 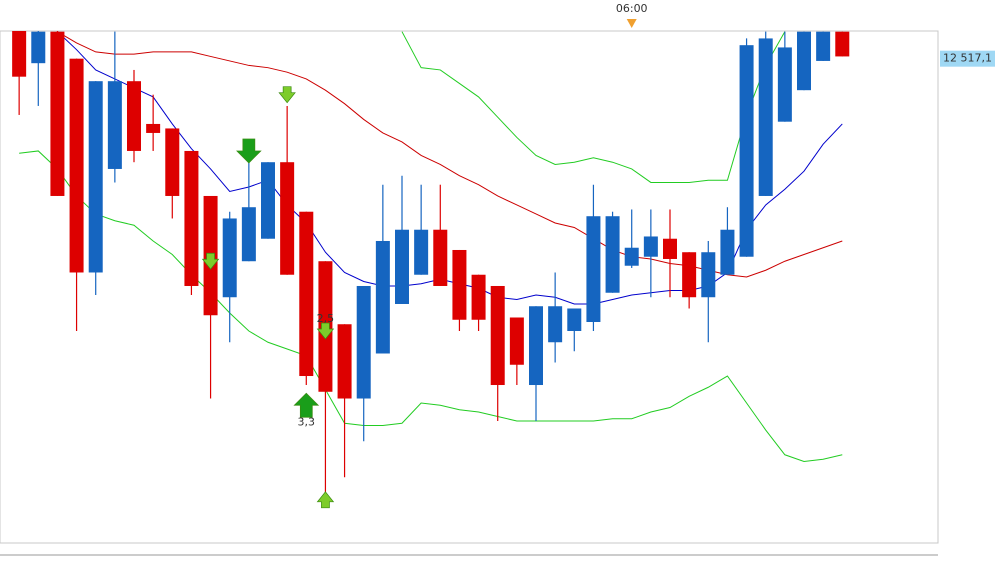 I want to click on signal-label: 2,5, so click(x=326, y=318).